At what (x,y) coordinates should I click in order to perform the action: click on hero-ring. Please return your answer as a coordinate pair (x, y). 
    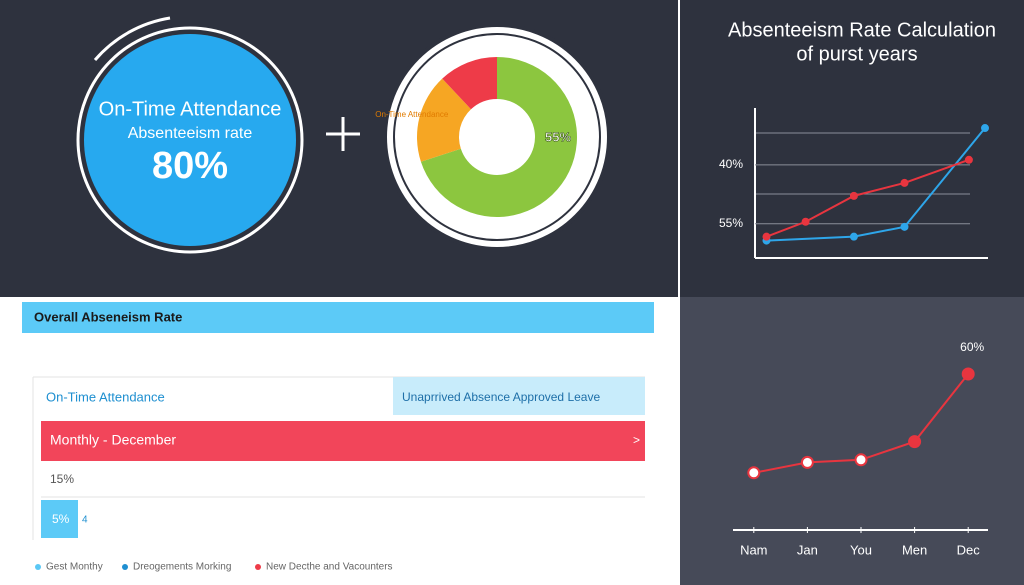
    Looking at the image, I should click on (190, 140).